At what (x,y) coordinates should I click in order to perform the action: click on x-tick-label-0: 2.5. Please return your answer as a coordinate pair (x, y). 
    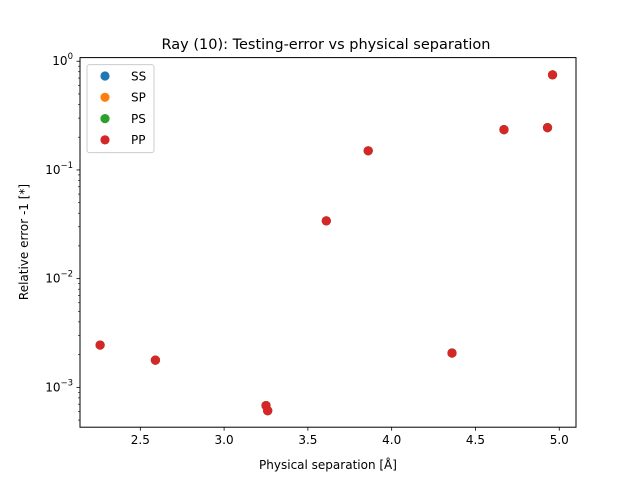
    Looking at the image, I should click on (140, 440).